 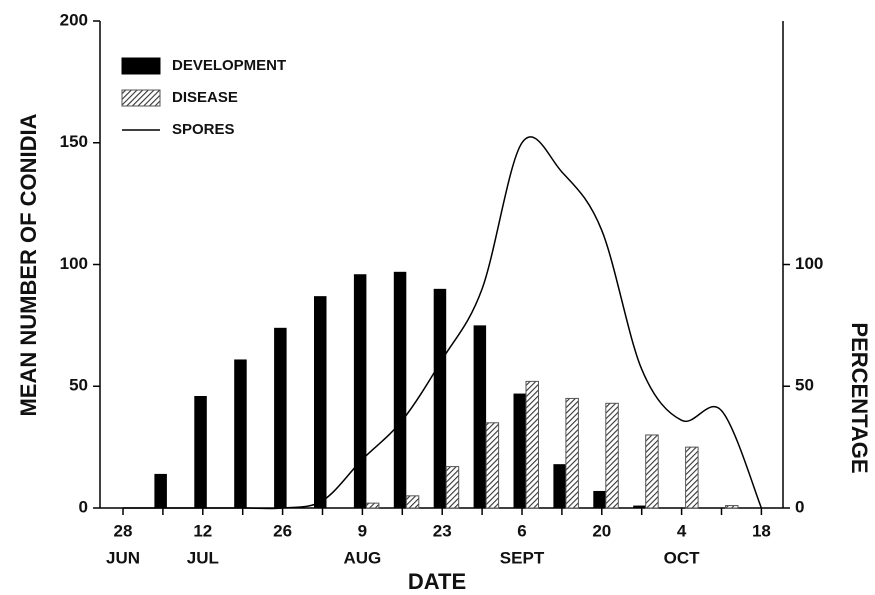 I want to click on x-tick-label: 12, so click(x=202, y=530).